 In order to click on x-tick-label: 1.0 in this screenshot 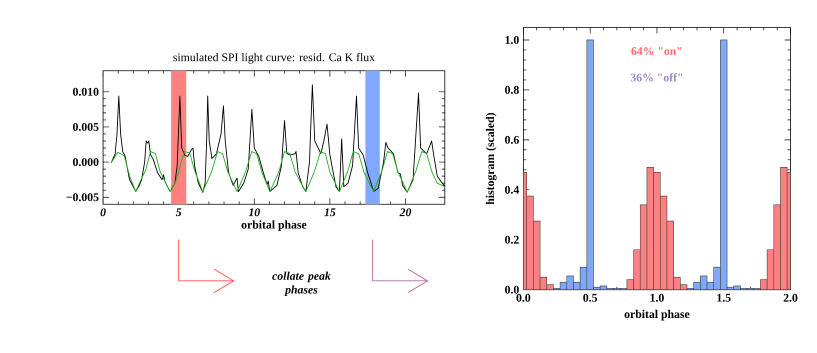, I will do `click(657, 298)`.